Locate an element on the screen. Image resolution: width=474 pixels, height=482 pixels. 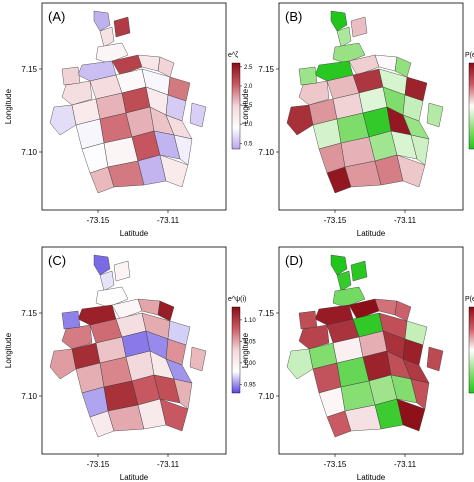
panel-label: (D) is located at coordinates (294, 260).